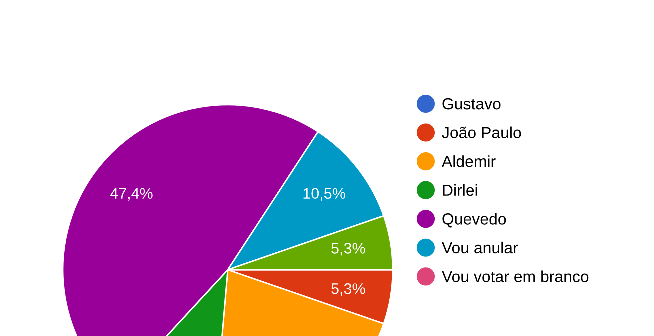 The height and width of the screenshot is (336, 654). I want to click on legend-label: Aldemir, so click(469, 162).